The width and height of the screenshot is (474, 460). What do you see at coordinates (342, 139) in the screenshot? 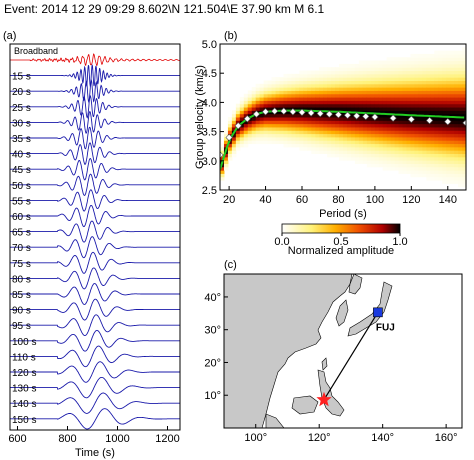
I see `reference-curve` at bounding box center [342, 139].